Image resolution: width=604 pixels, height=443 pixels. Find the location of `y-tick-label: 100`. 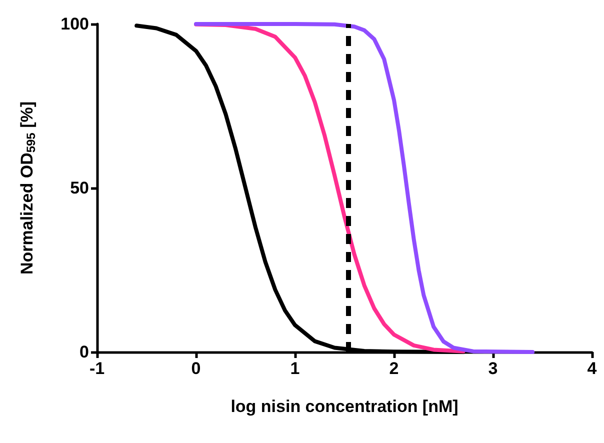

y-tick-label: 100 is located at coordinates (74, 24).